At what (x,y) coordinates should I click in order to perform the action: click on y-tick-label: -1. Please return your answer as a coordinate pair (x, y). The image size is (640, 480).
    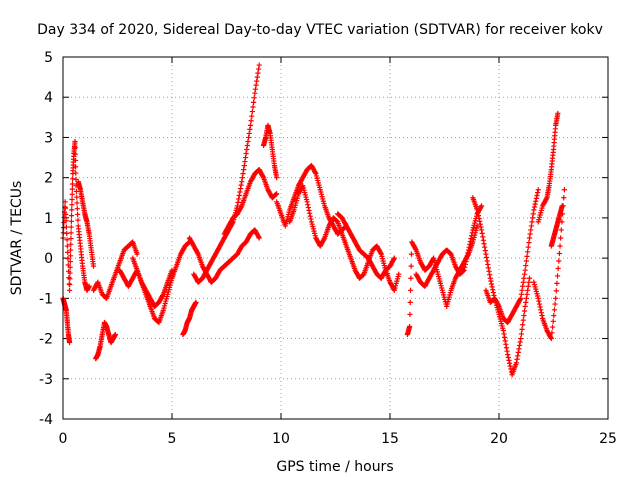
    Looking at the image, I should click on (46, 299).